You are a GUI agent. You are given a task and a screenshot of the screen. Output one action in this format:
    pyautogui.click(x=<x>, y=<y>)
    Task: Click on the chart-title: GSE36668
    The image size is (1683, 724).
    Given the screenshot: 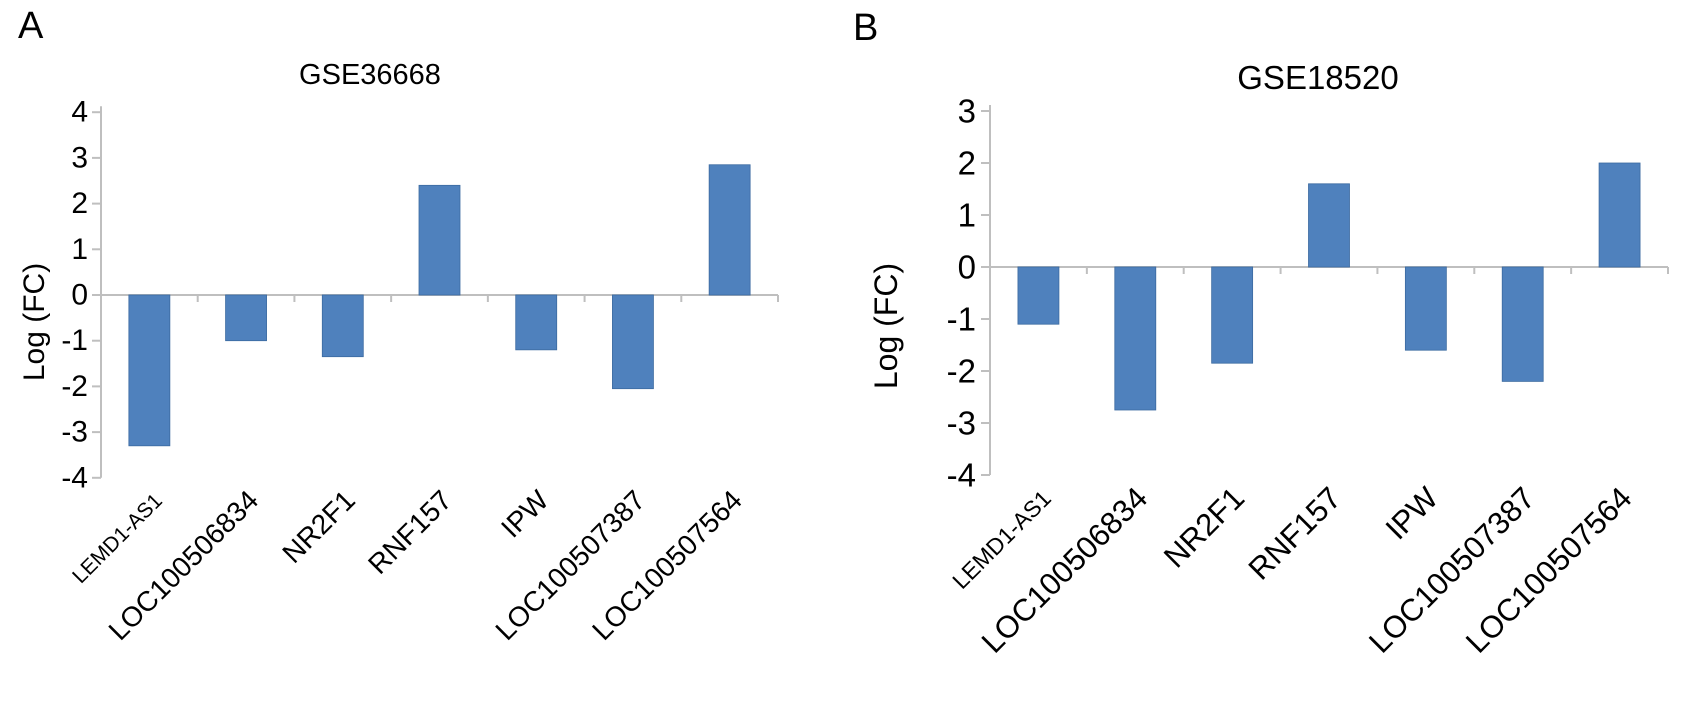 What is the action you would take?
    pyautogui.click(x=370, y=75)
    